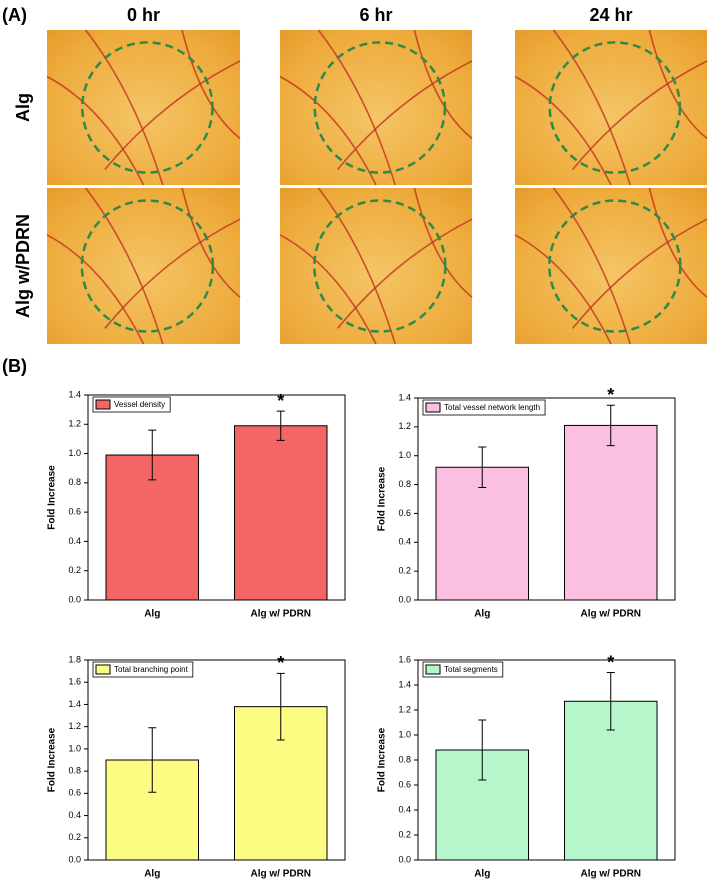 The width and height of the screenshot is (709, 882). I want to click on bar, so click(280, 513).